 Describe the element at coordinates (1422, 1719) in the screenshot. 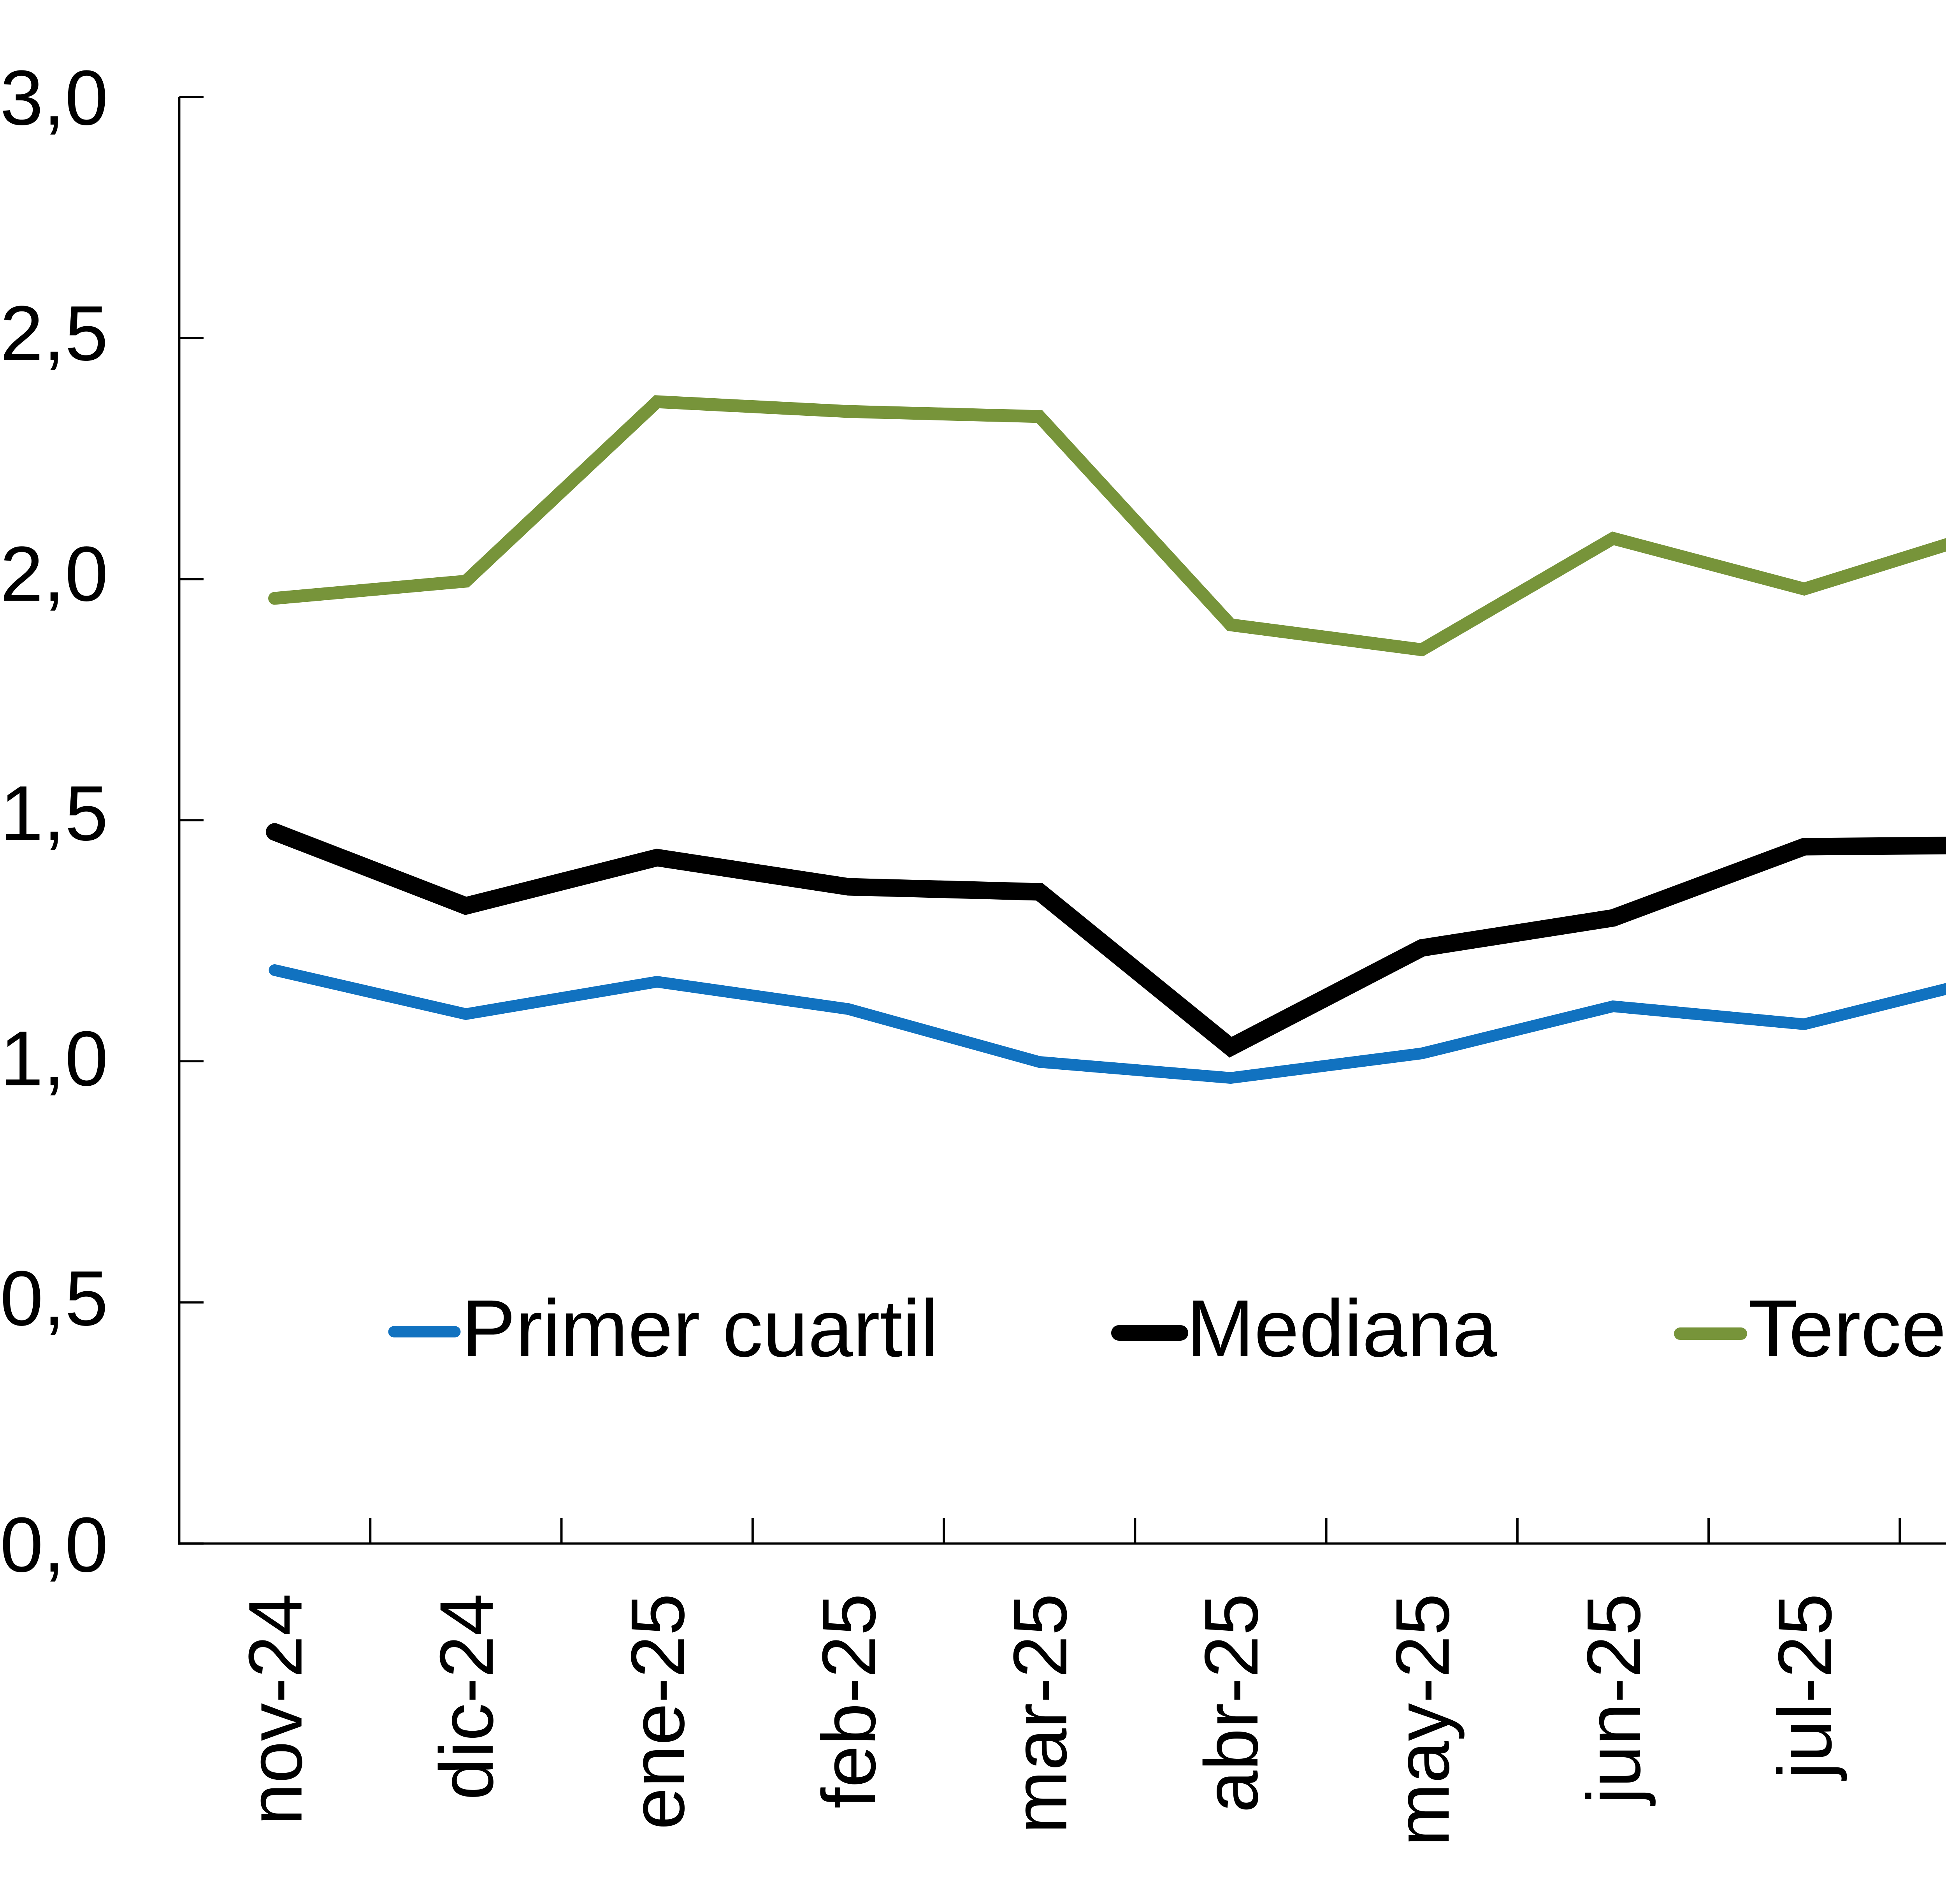

I see `svg-text: may-25` at that location.